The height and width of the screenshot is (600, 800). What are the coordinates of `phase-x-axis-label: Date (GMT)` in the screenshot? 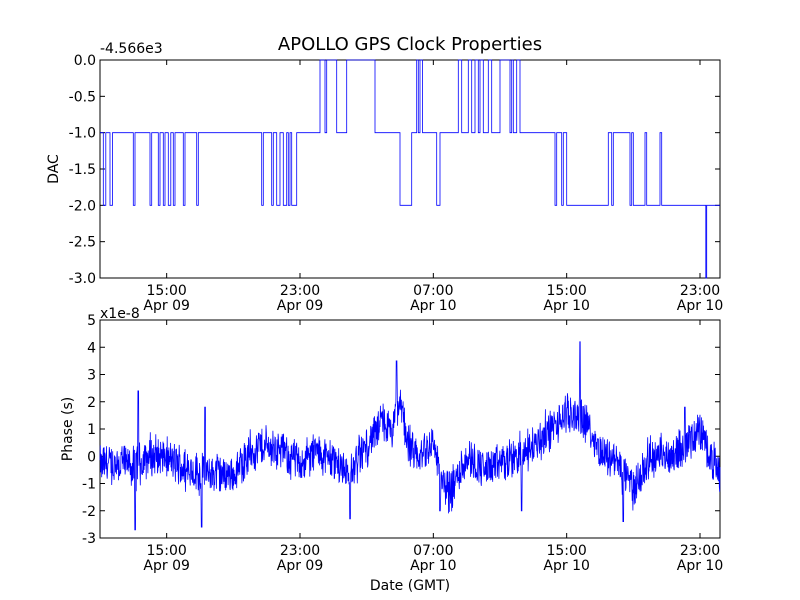 It's located at (410, 586).